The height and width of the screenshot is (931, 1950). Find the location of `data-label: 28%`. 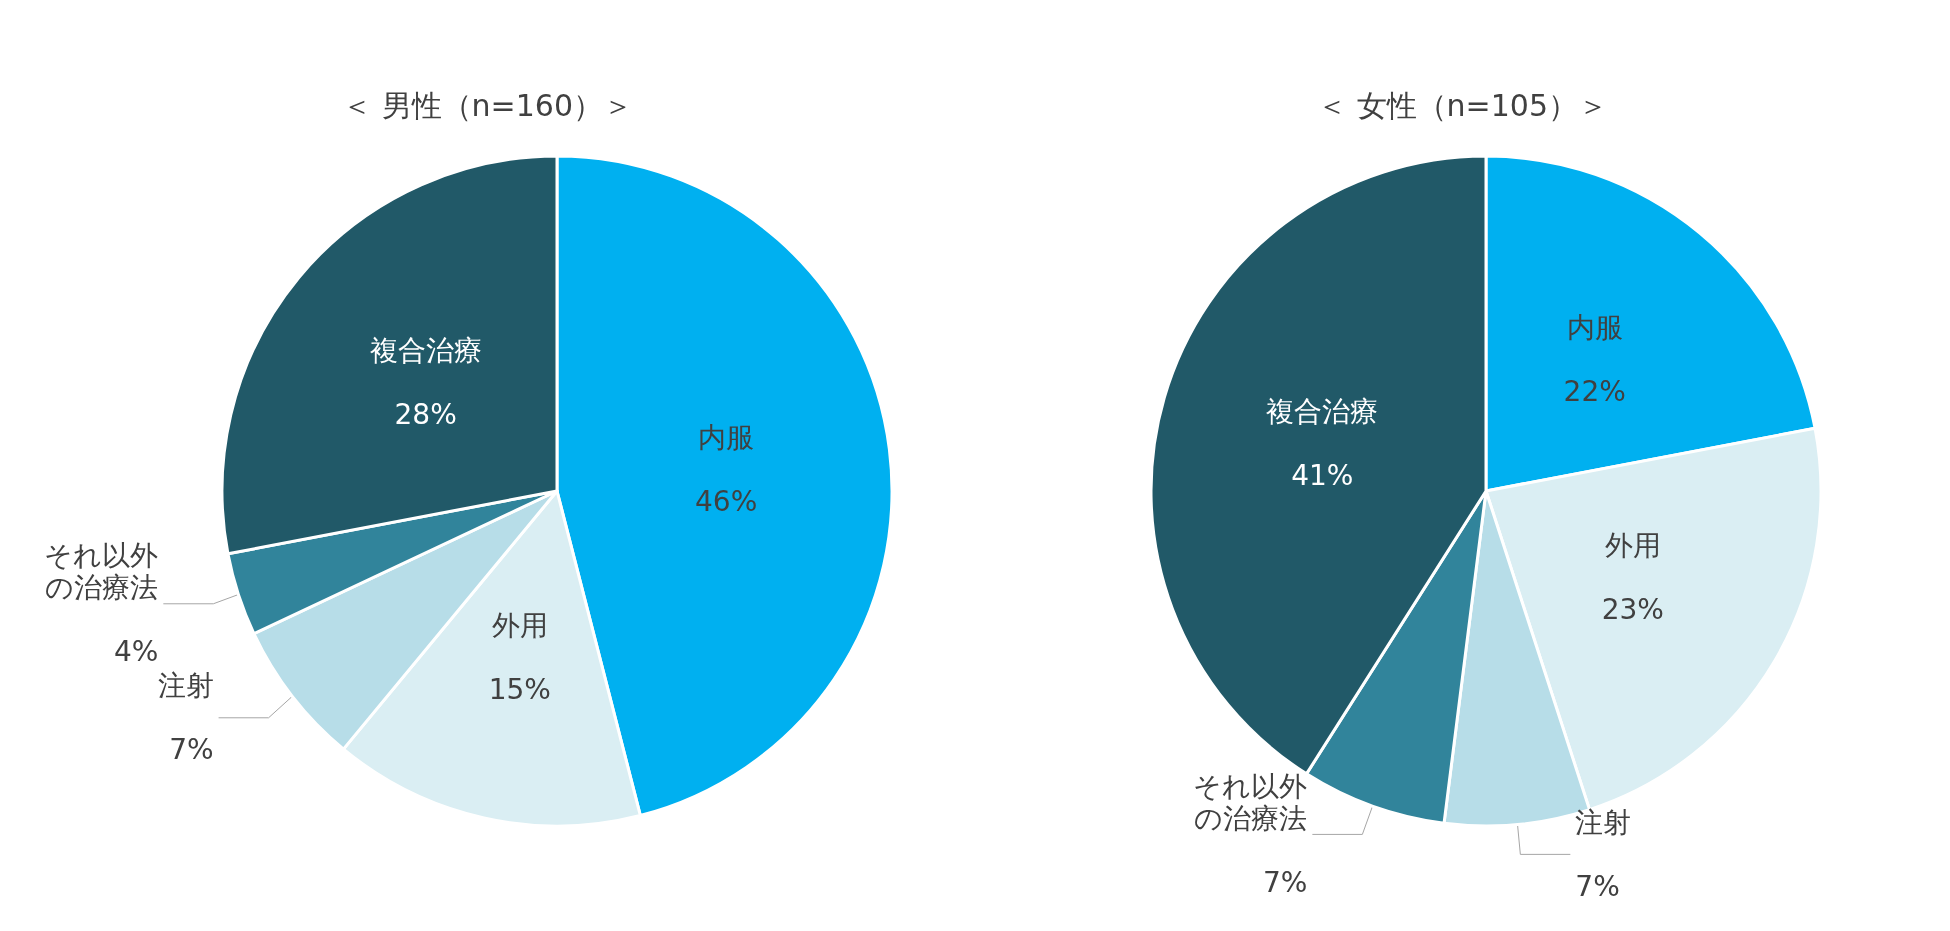

data-label: 28% is located at coordinates (425, 414).